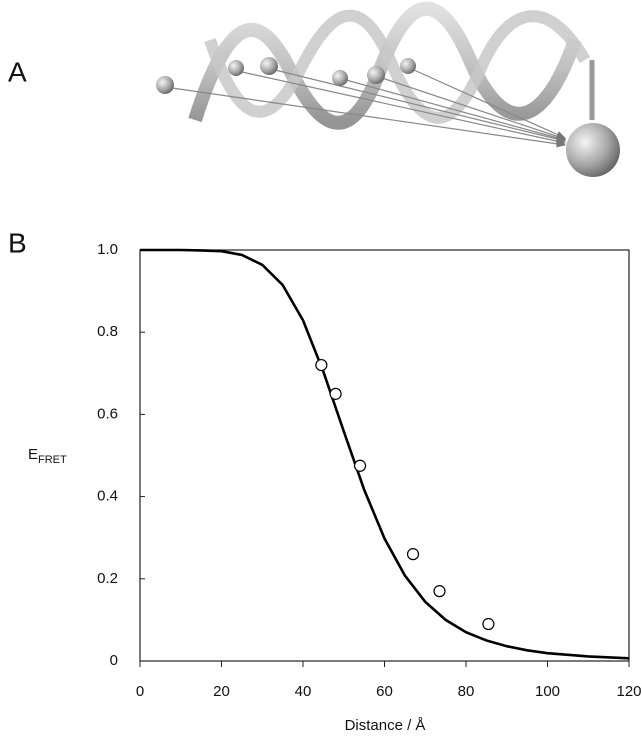 Image resolution: width=642 pixels, height=740 pixels. I want to click on x-tick-label: 120, so click(628, 691).